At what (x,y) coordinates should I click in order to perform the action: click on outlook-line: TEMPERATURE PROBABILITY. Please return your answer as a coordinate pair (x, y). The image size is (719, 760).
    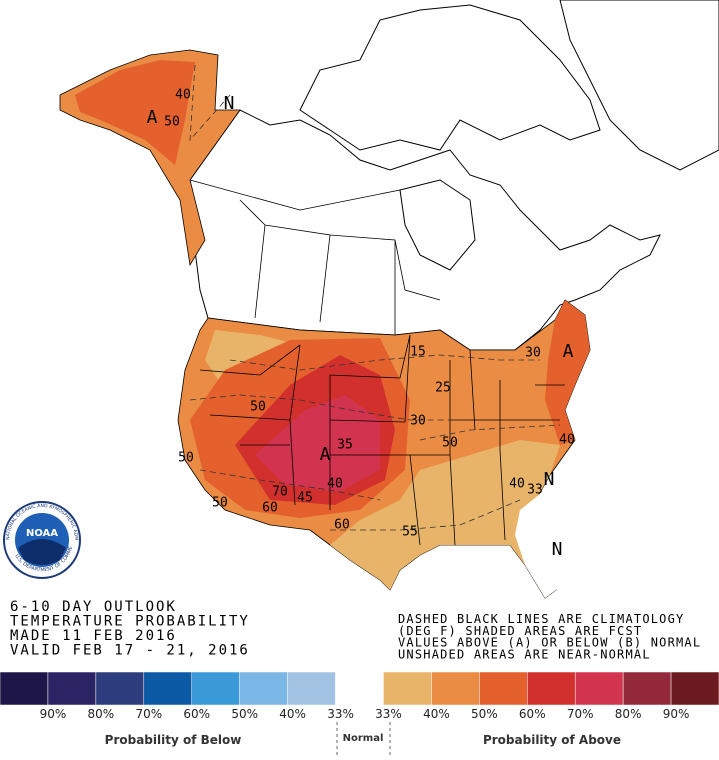
    Looking at the image, I should click on (130, 622).